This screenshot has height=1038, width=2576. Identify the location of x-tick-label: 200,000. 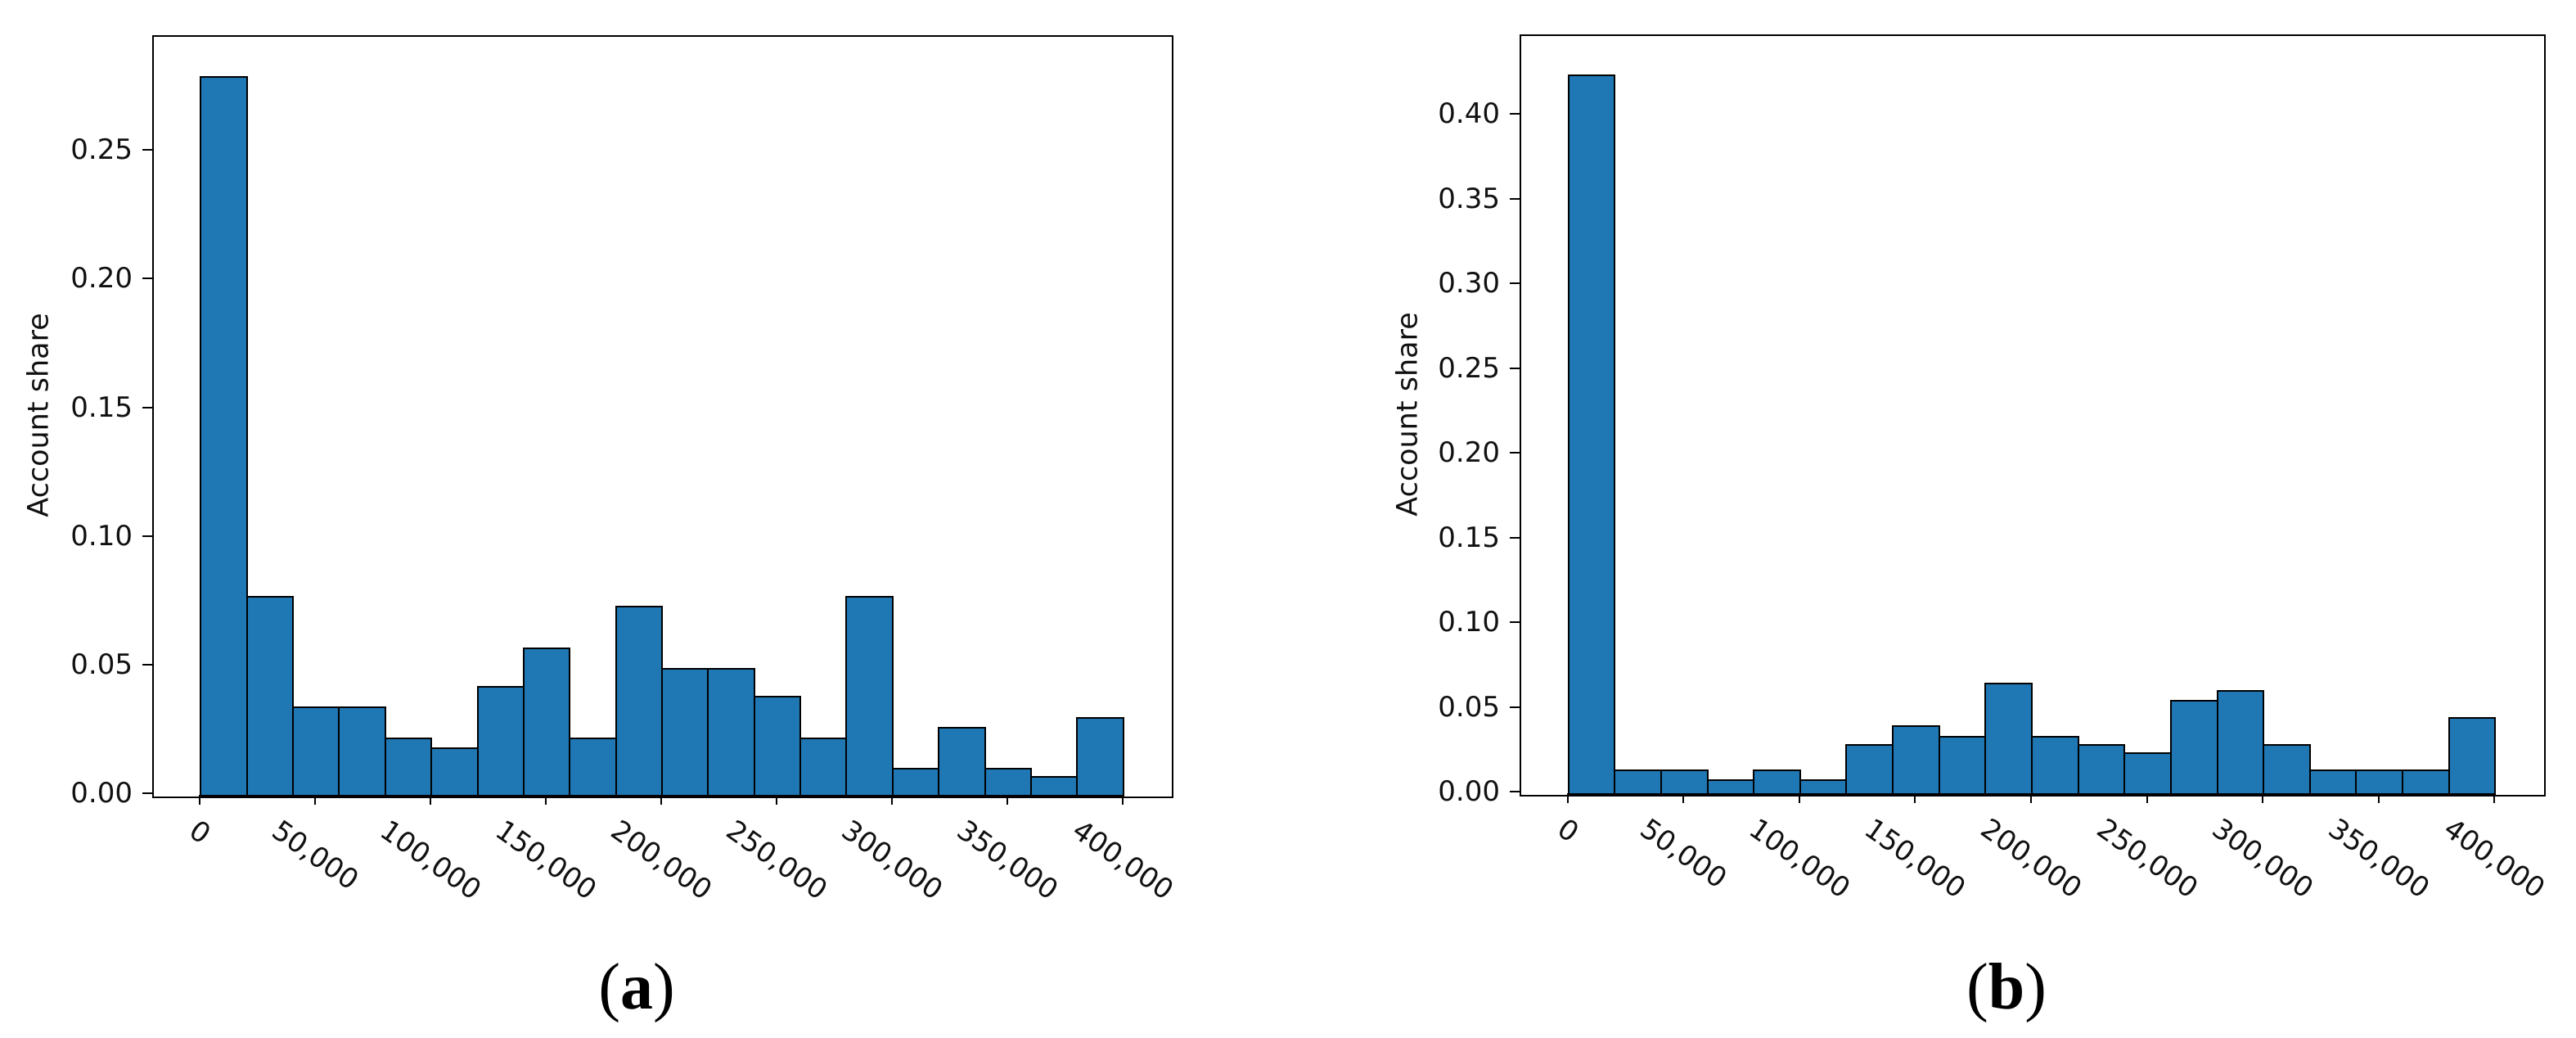
(2031, 858).